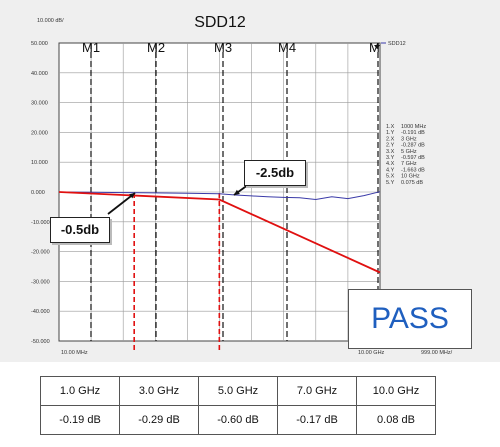 The width and height of the screenshot is (500, 447). What do you see at coordinates (40, 282) in the screenshot?
I see `y-tick-label: -30.000` at bounding box center [40, 282].